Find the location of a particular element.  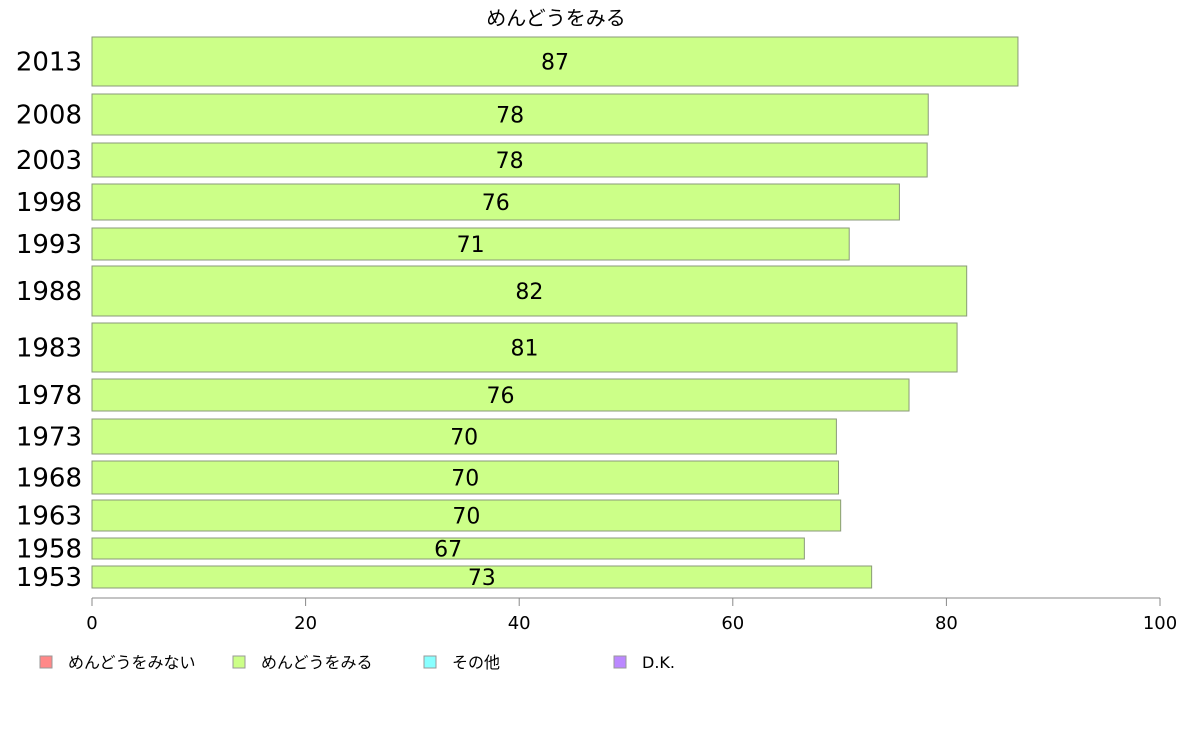

bar-1963 is located at coordinates (466, 515).